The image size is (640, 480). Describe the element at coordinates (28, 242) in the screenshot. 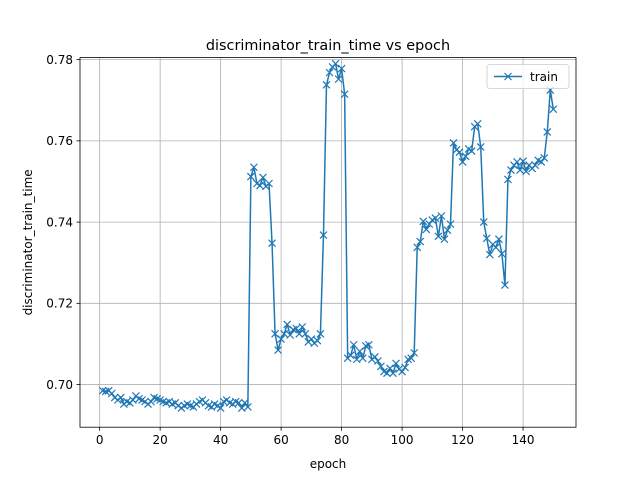

I see `y-axis-label: discriminator_train_time` at that location.